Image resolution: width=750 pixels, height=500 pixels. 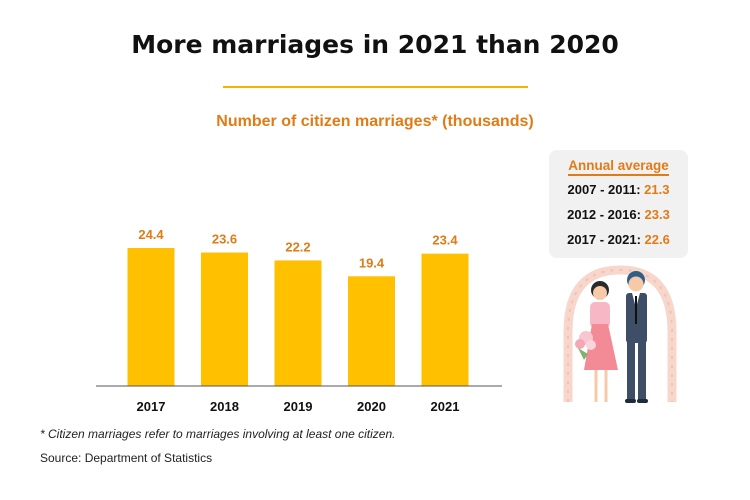 I want to click on x-tick-label-2018: 2018, so click(x=224, y=406).